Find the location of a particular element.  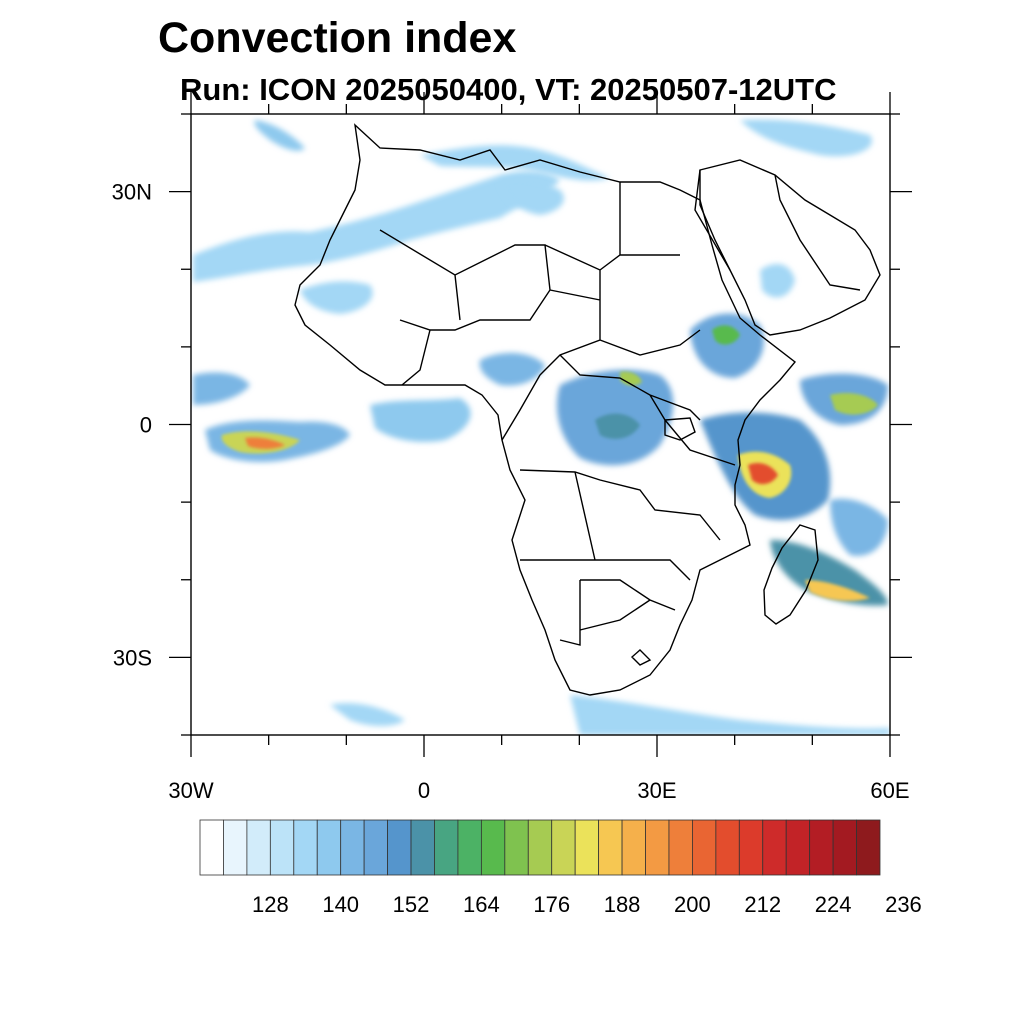

colorbar-tick-label: 176 is located at coordinates (551, 904).